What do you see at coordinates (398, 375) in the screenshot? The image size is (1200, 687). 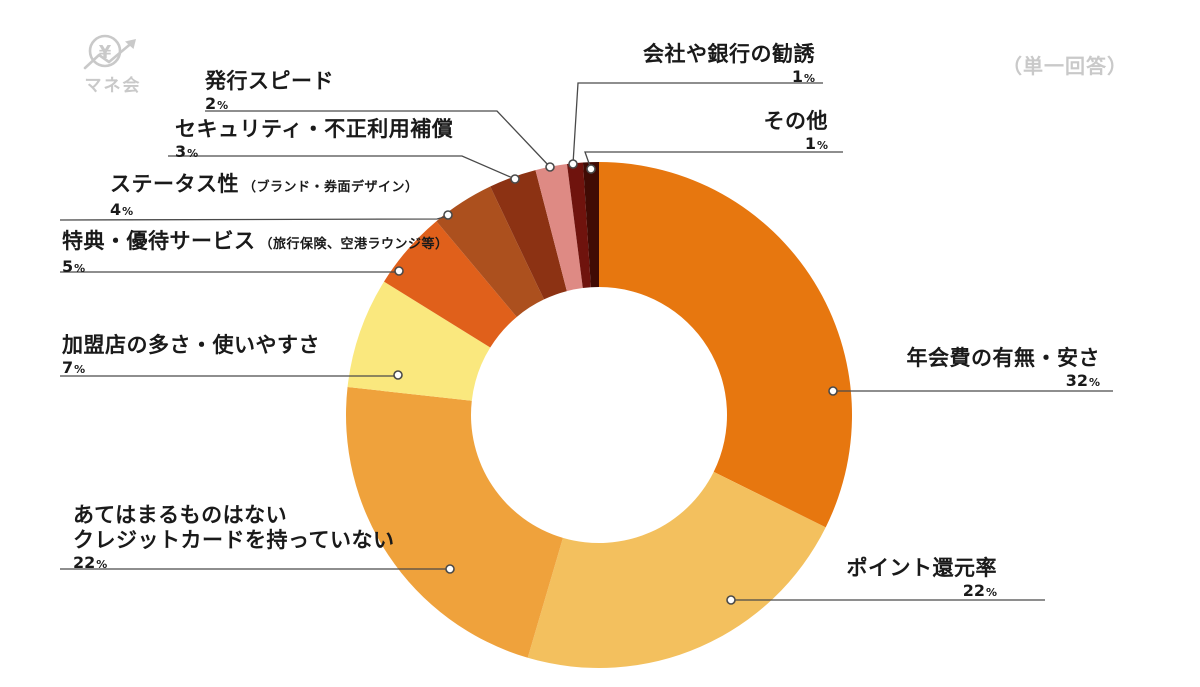 I see `callout-dot-merchant-coverage` at bounding box center [398, 375].